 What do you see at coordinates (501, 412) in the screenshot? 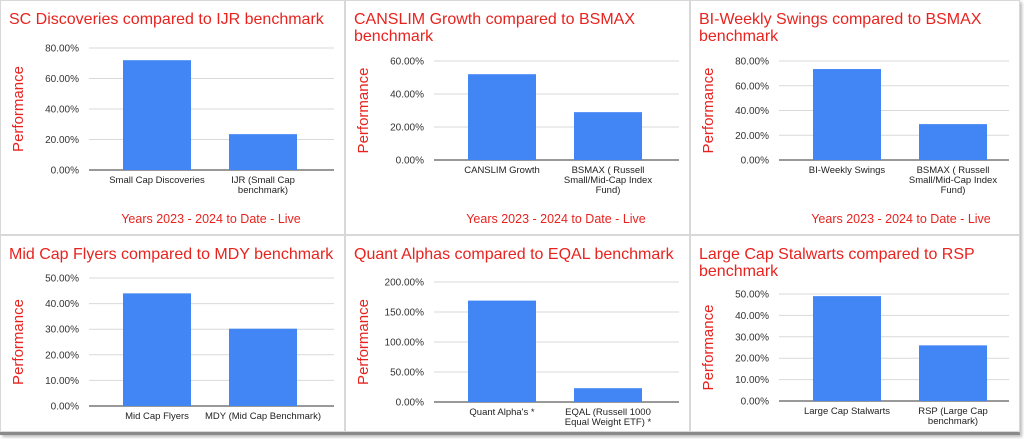
I see `x-tick-label: Quant Alpha's *` at bounding box center [501, 412].